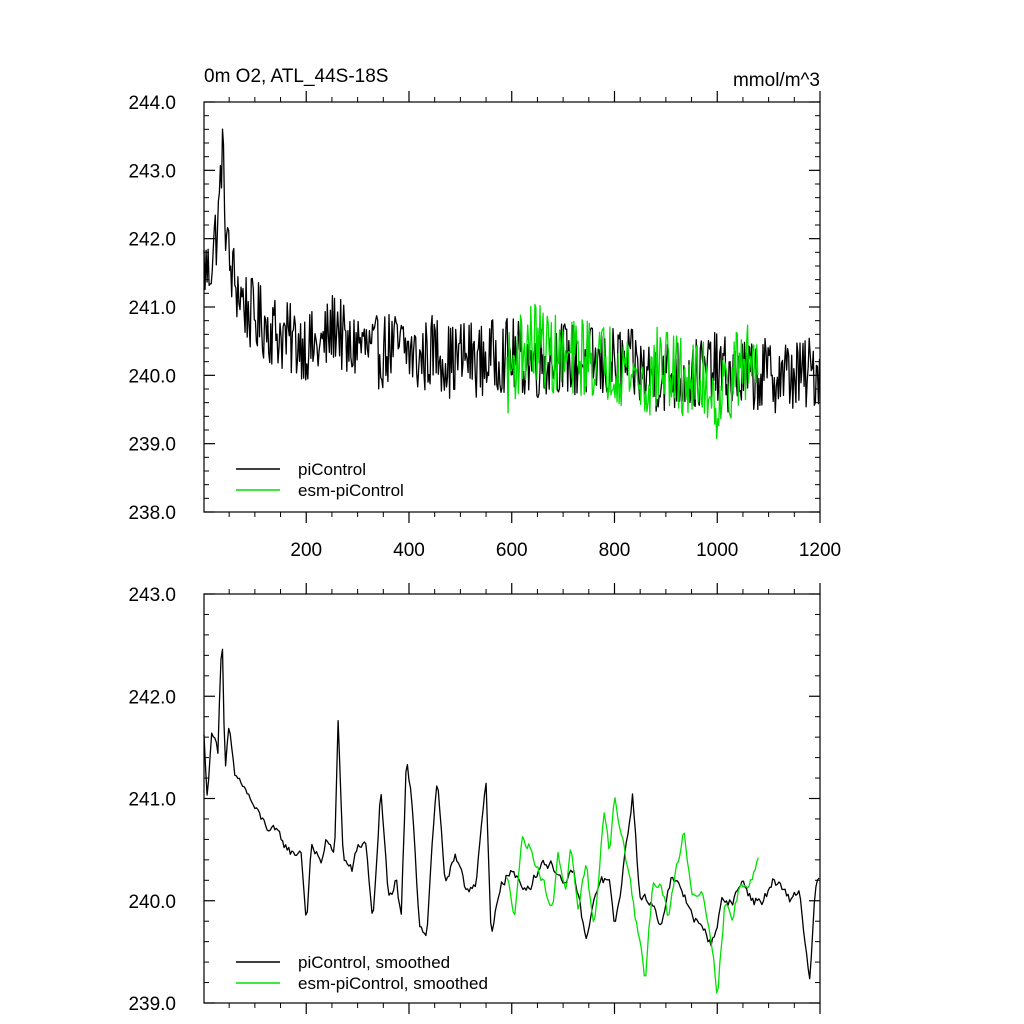 This screenshot has height=1024, width=1024. I want to click on legend-label-picontrol: piControl, so click(332, 469).